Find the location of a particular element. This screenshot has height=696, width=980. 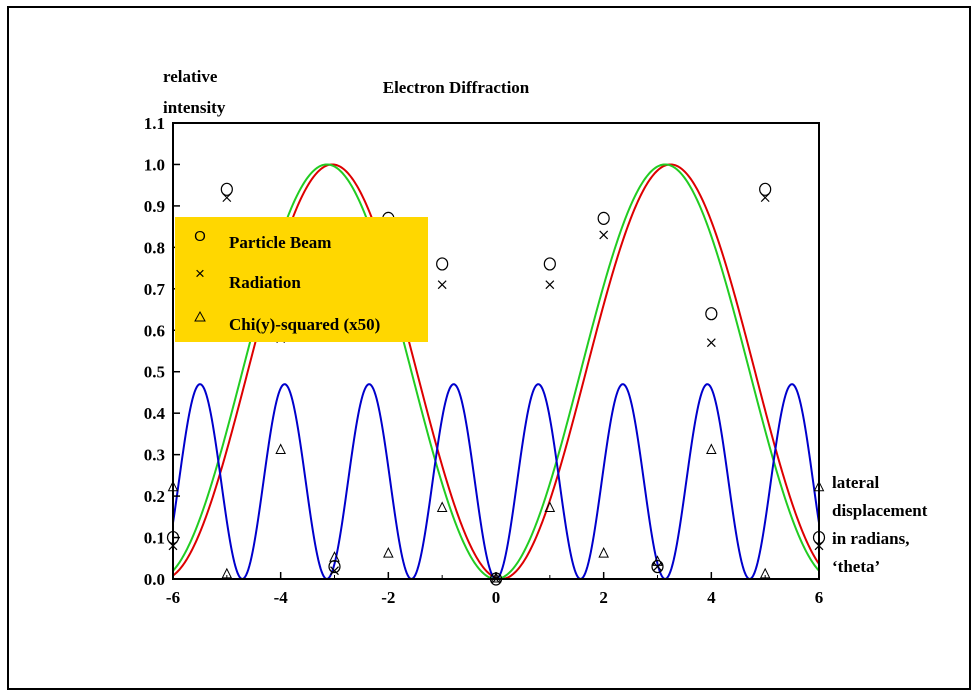

y-tick-label: 0.6 is located at coordinates (154, 330).